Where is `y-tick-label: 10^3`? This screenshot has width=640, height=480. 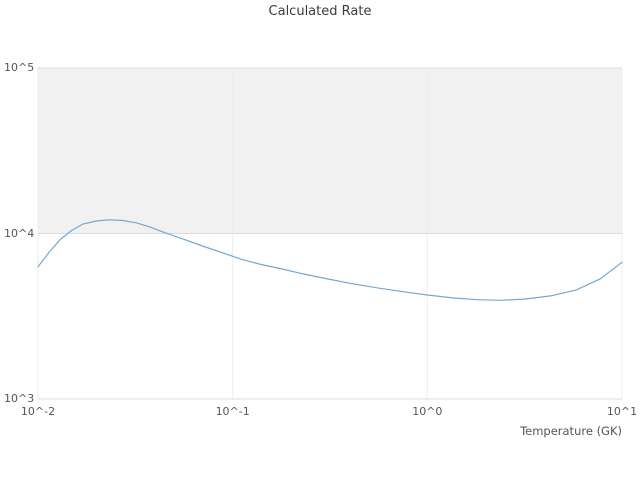
y-tick-label: 10^3 is located at coordinates (19, 398).